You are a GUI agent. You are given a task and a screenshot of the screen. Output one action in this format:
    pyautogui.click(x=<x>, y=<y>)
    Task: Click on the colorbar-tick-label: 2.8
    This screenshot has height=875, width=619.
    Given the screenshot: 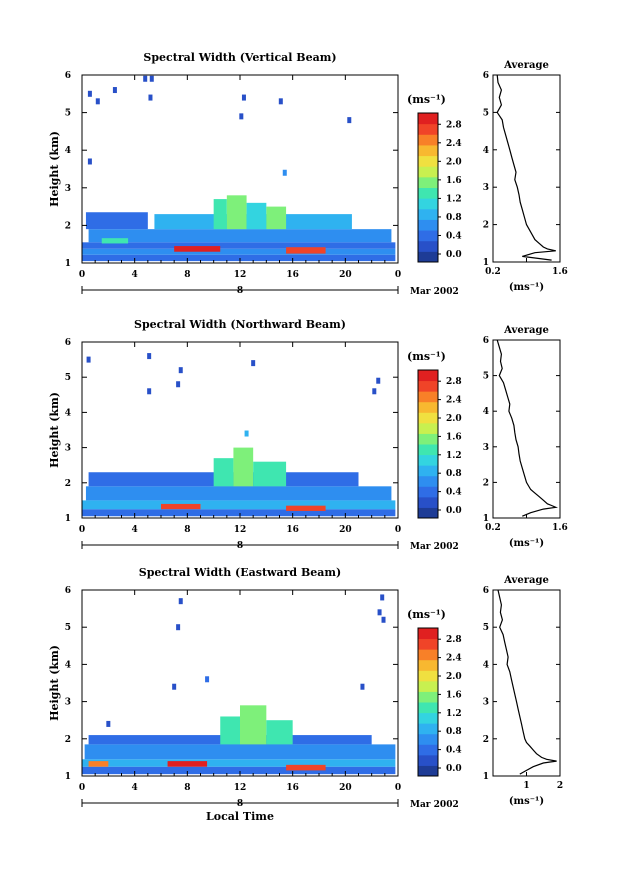 What is the action you would take?
    pyautogui.click(x=454, y=125)
    